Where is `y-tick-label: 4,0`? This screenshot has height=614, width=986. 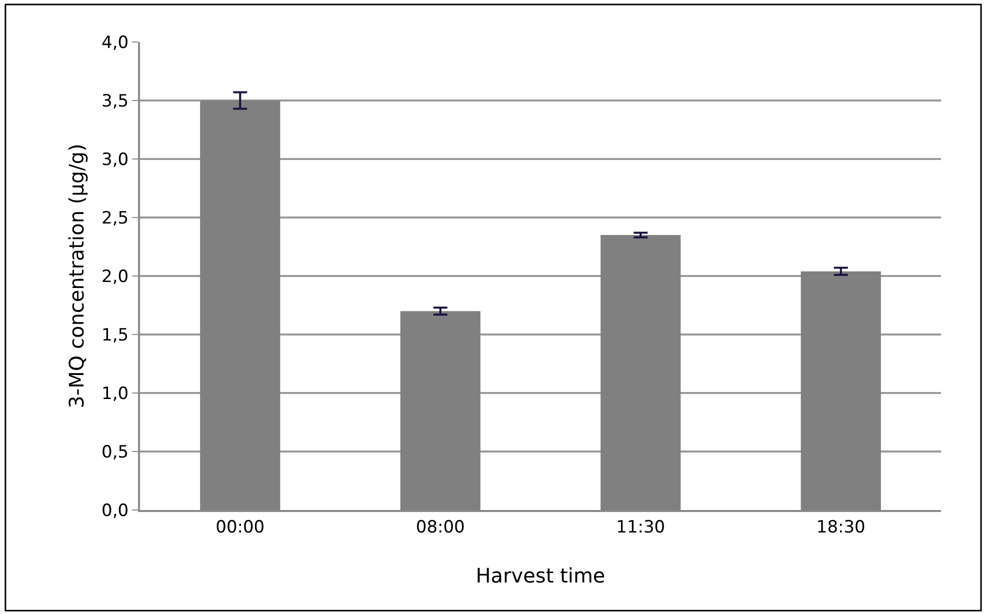
y-tick-label: 4,0 is located at coordinates (115, 42).